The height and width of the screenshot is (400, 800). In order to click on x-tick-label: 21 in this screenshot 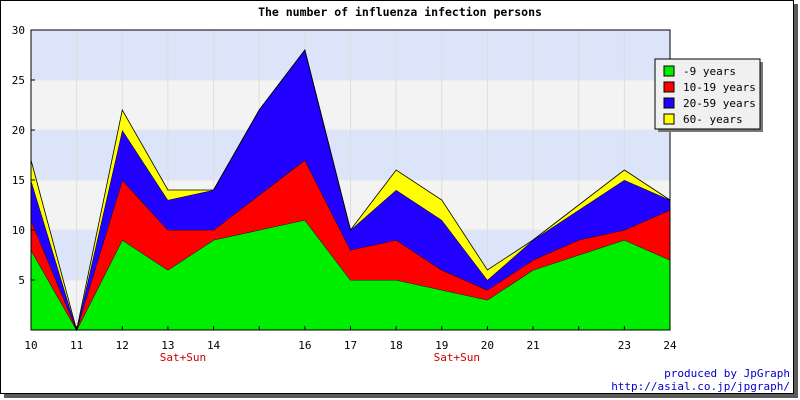, I will do `click(532, 345)`.